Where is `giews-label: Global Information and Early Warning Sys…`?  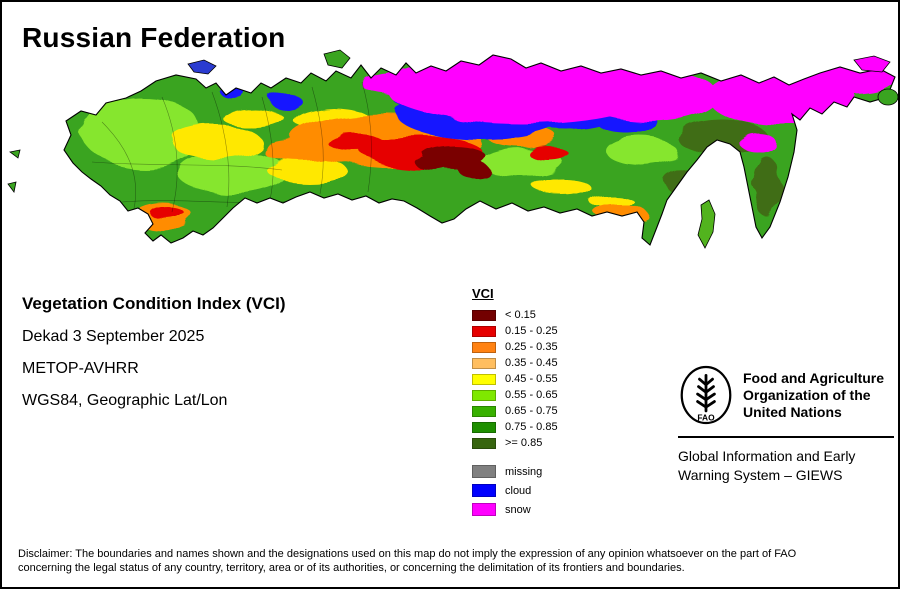 giews-label: Global Information and Early Warning Sys… is located at coordinates (786, 466).